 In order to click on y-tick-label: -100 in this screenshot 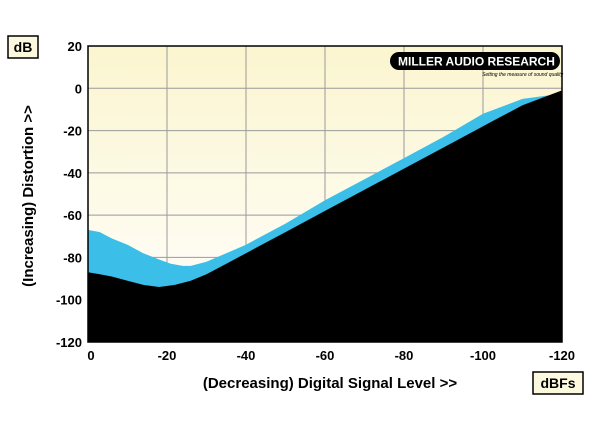, I will do `click(69, 300)`.